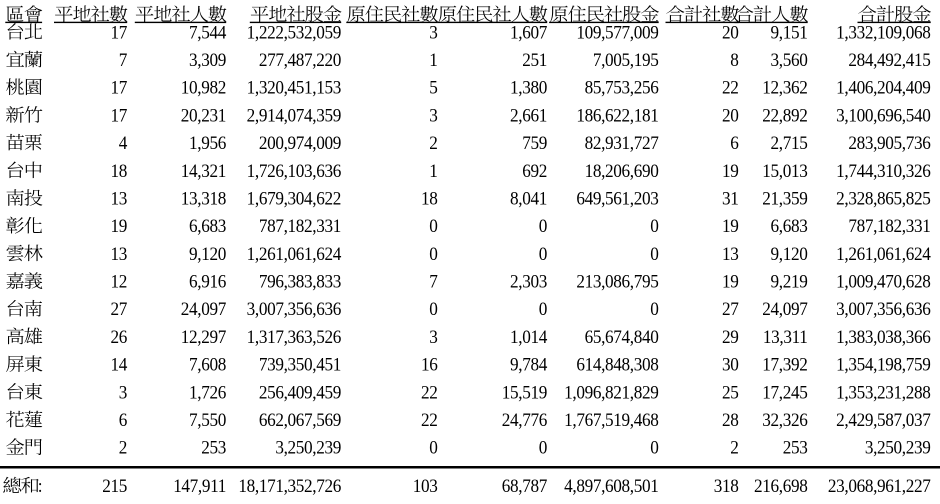  I want to click on svg-text: 9,784, so click(528, 364).